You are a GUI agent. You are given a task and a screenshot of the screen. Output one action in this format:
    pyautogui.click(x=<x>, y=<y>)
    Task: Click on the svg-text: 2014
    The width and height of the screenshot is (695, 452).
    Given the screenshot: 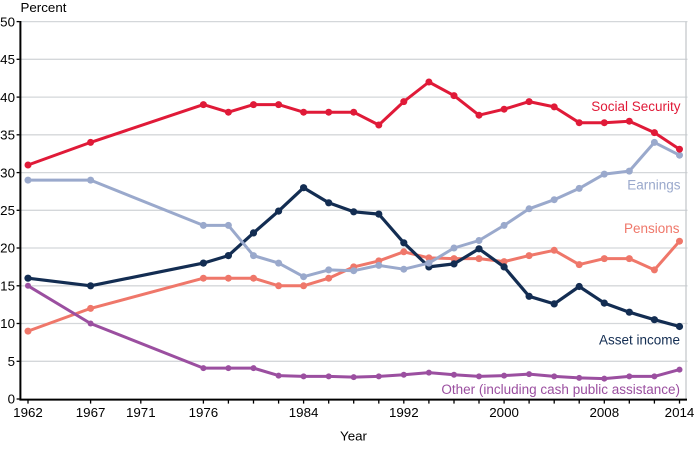 What is the action you would take?
    pyautogui.click(x=680, y=412)
    